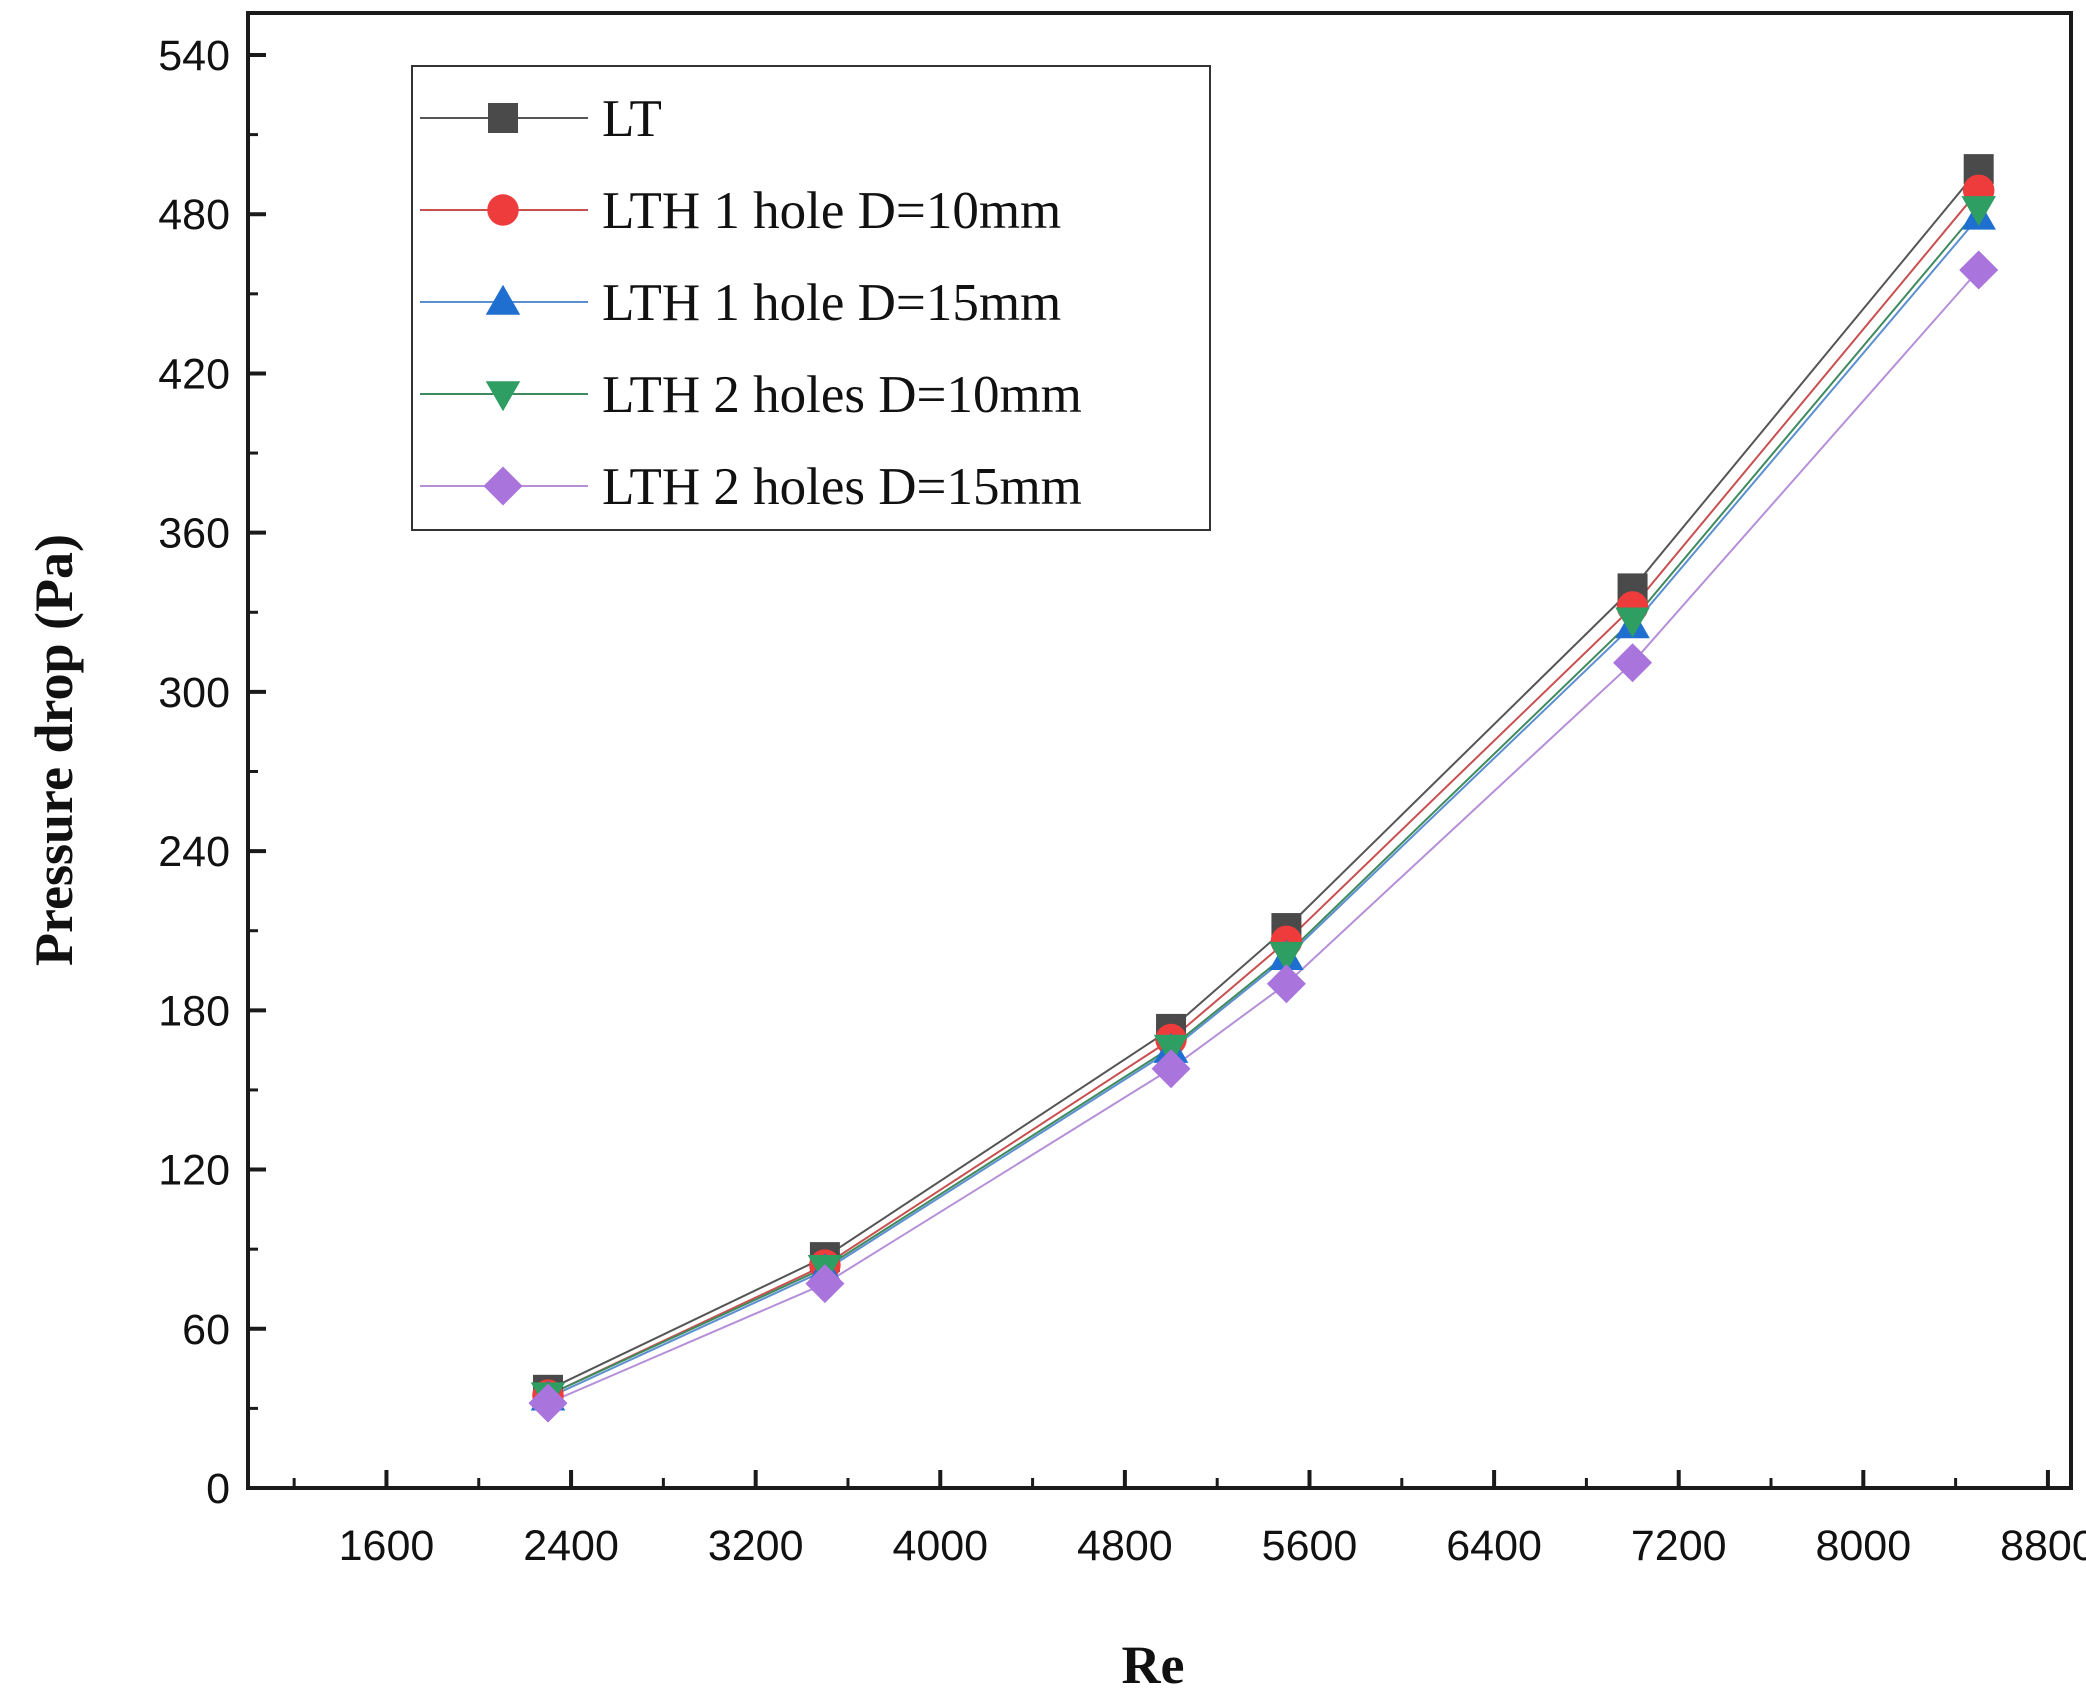  I want to click on y-tick-label: 60, so click(206, 1330).